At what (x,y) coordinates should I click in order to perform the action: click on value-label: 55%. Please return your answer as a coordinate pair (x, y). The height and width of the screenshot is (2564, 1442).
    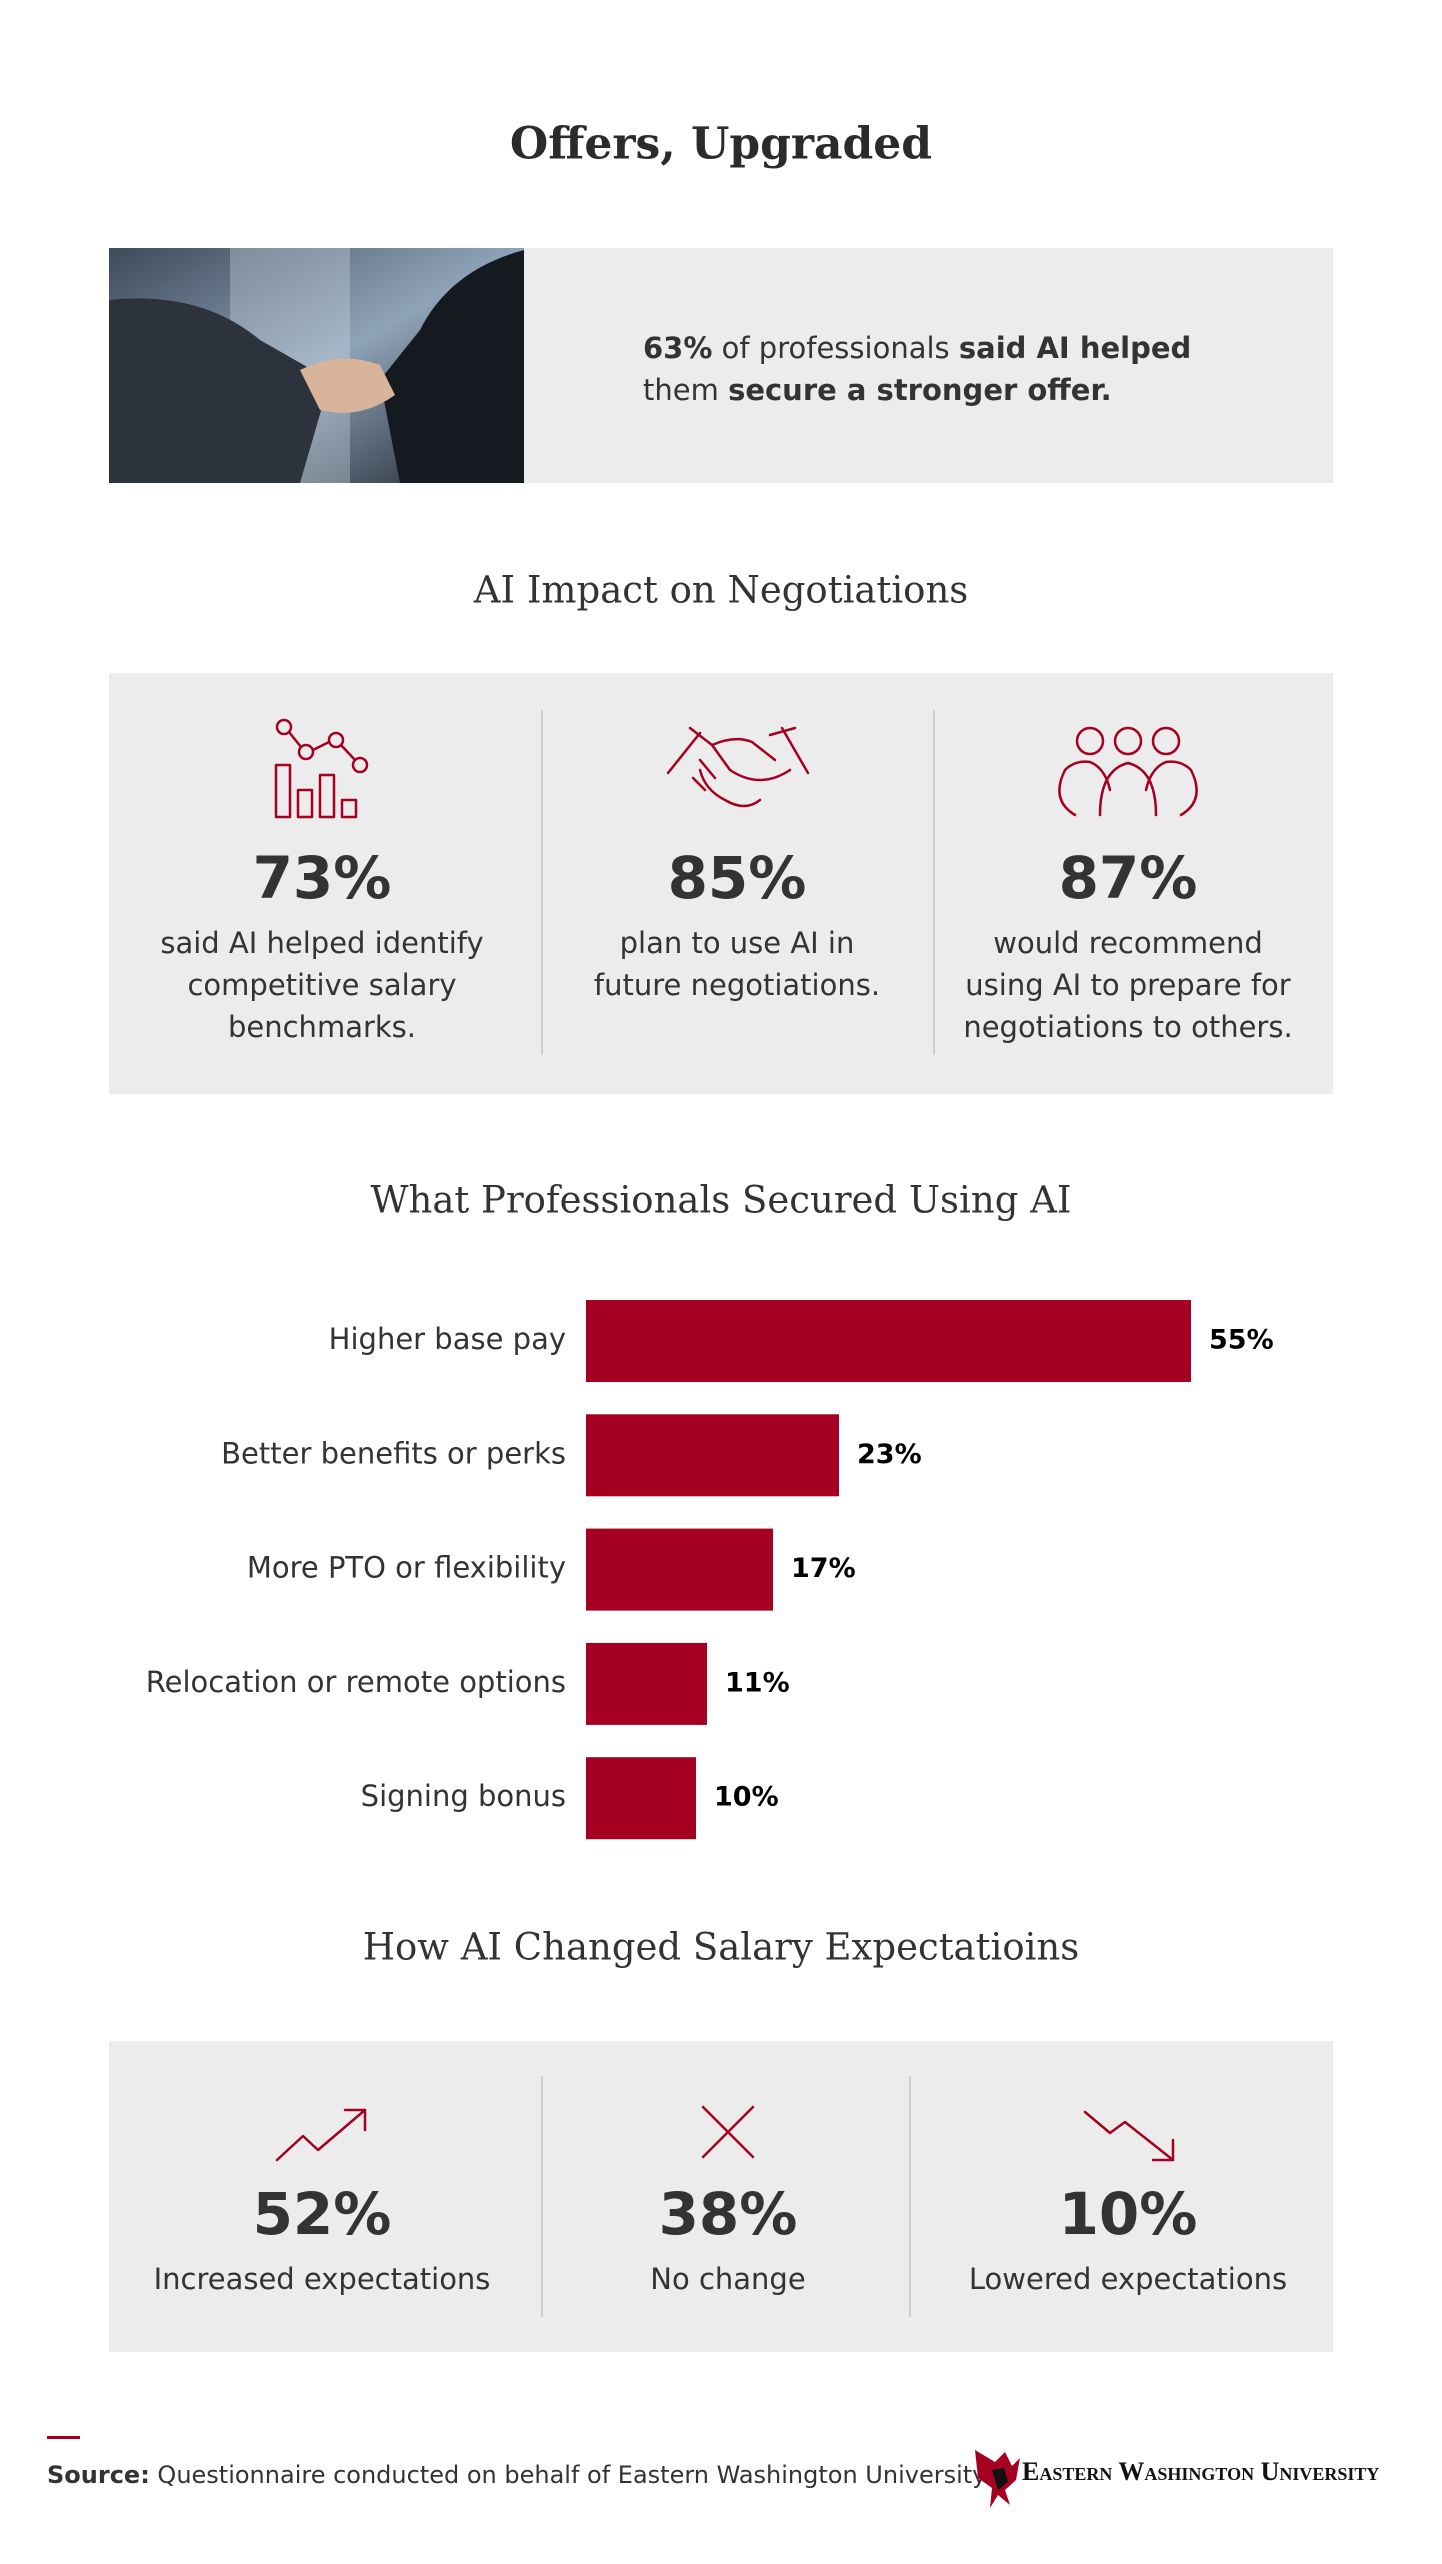
    Looking at the image, I should click on (1241, 1340).